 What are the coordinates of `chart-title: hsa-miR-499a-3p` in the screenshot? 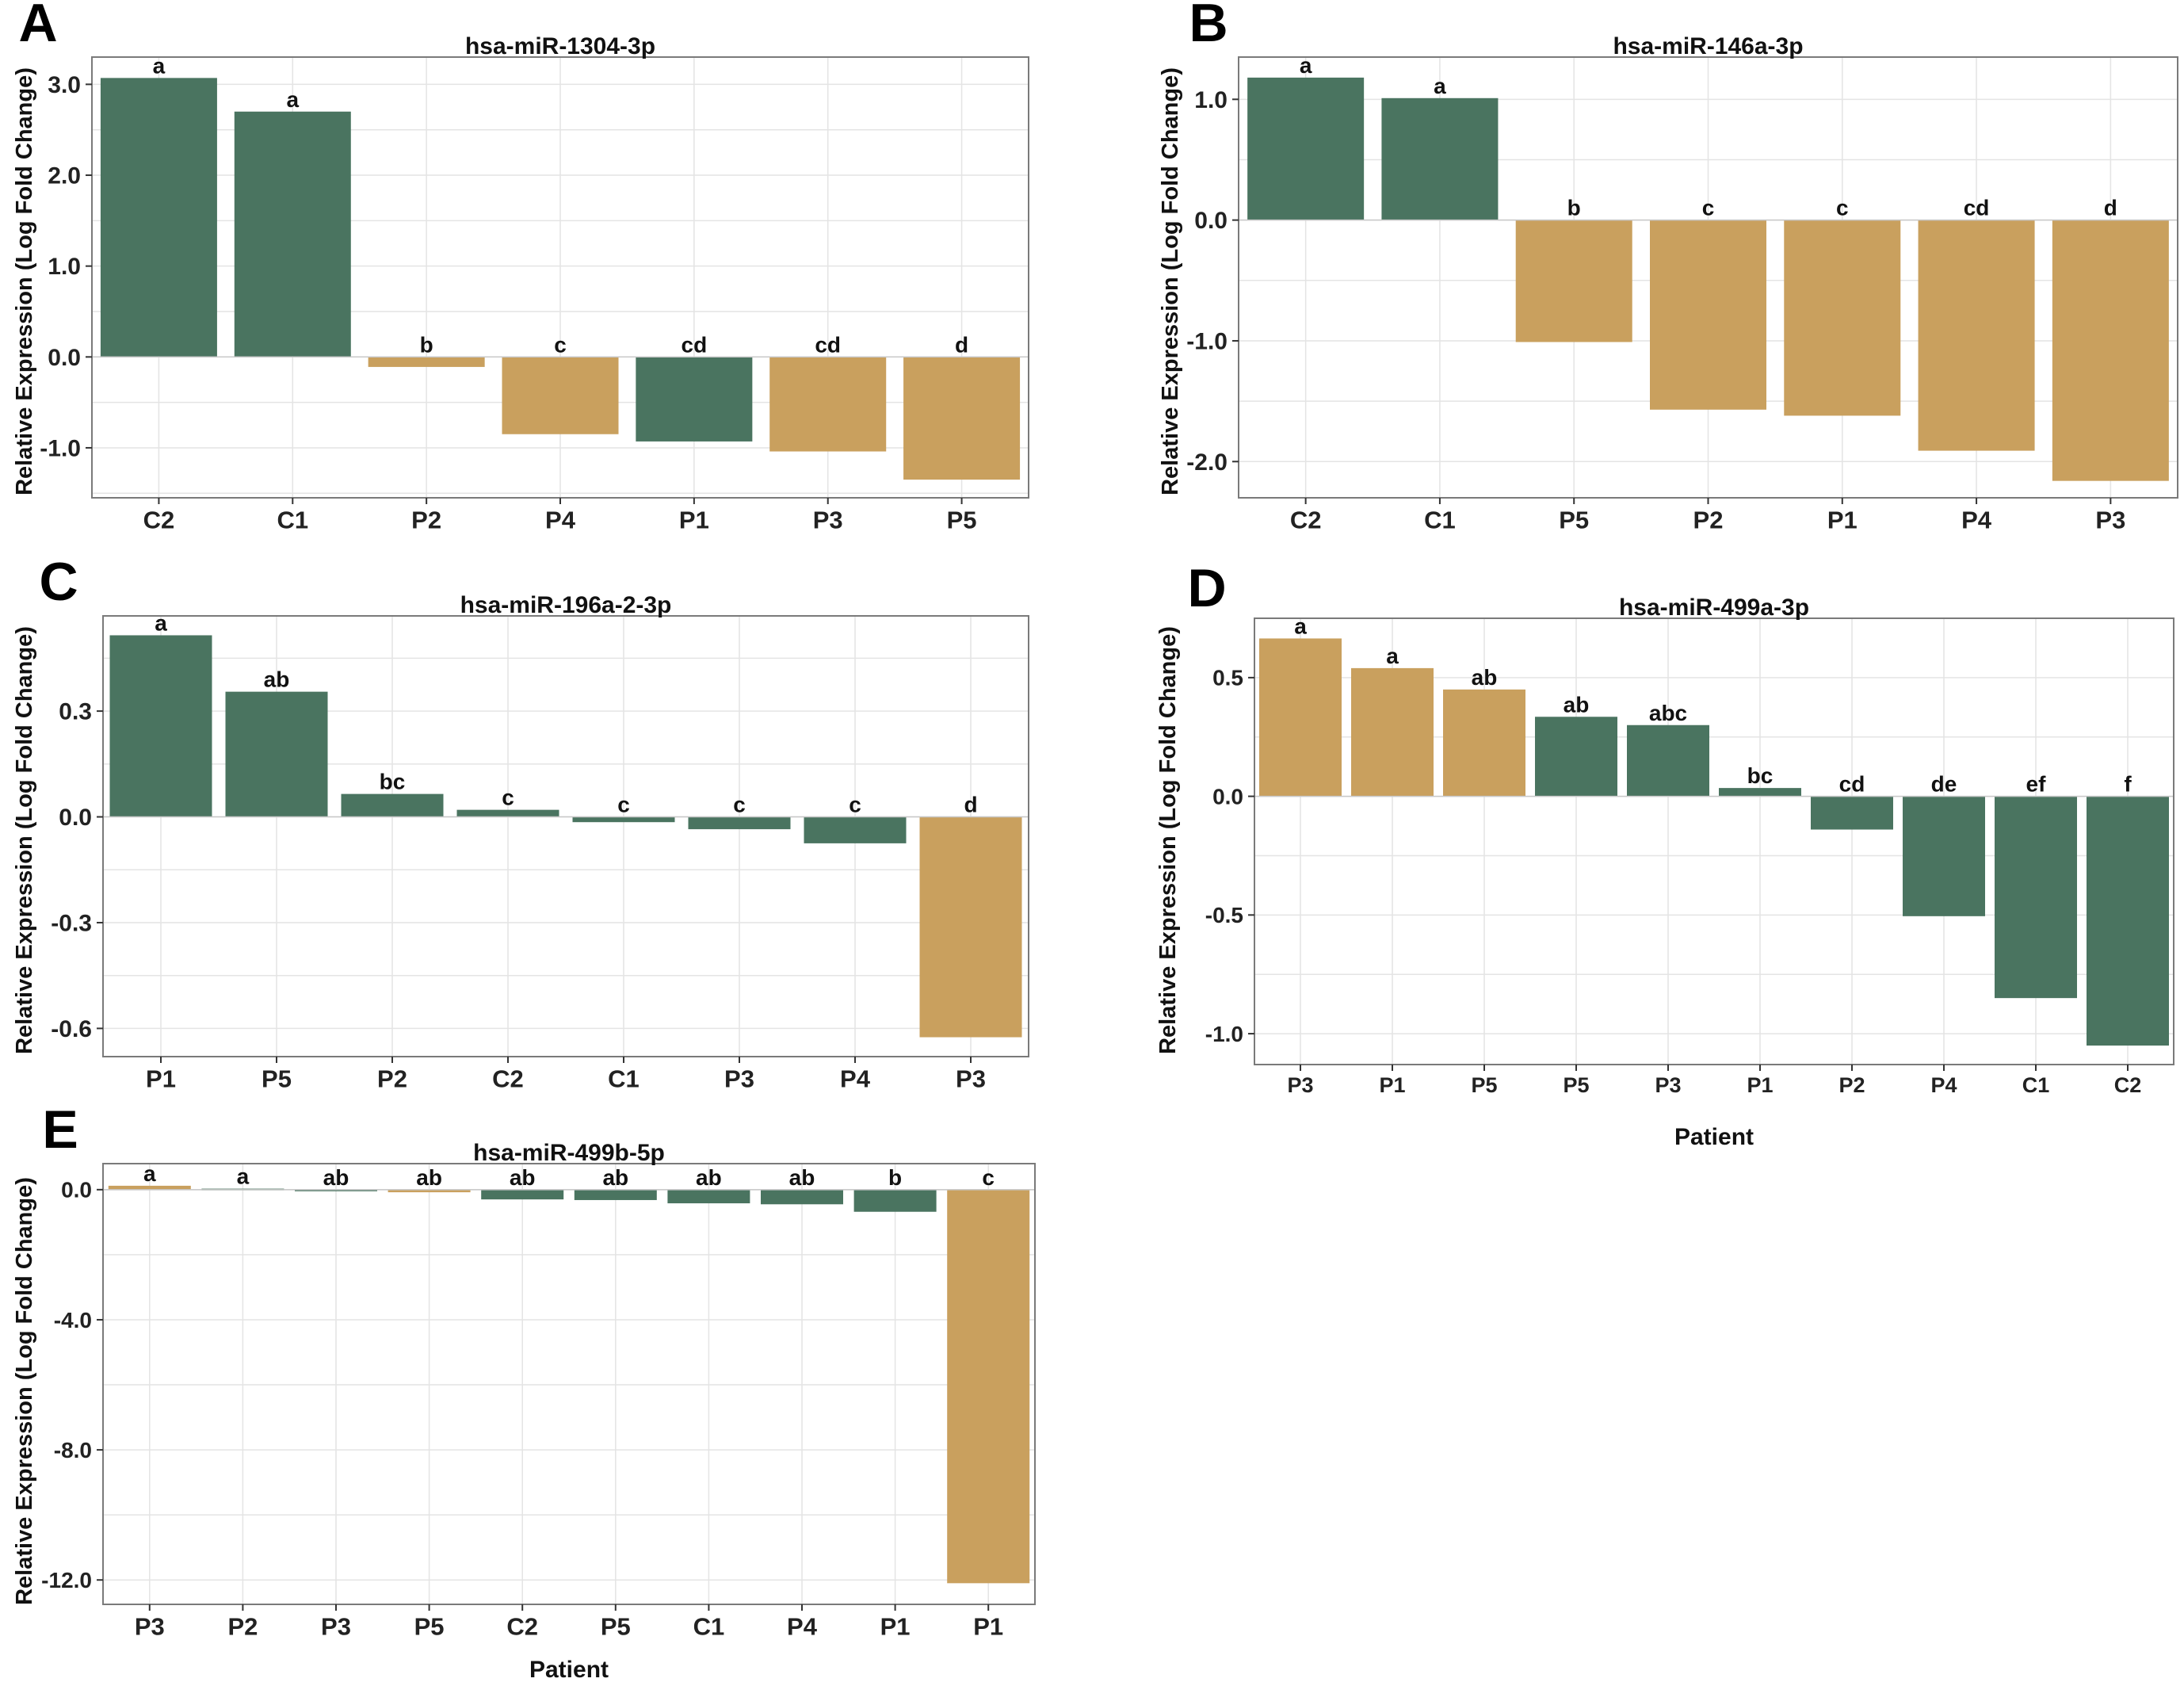 It's located at (1714, 607).